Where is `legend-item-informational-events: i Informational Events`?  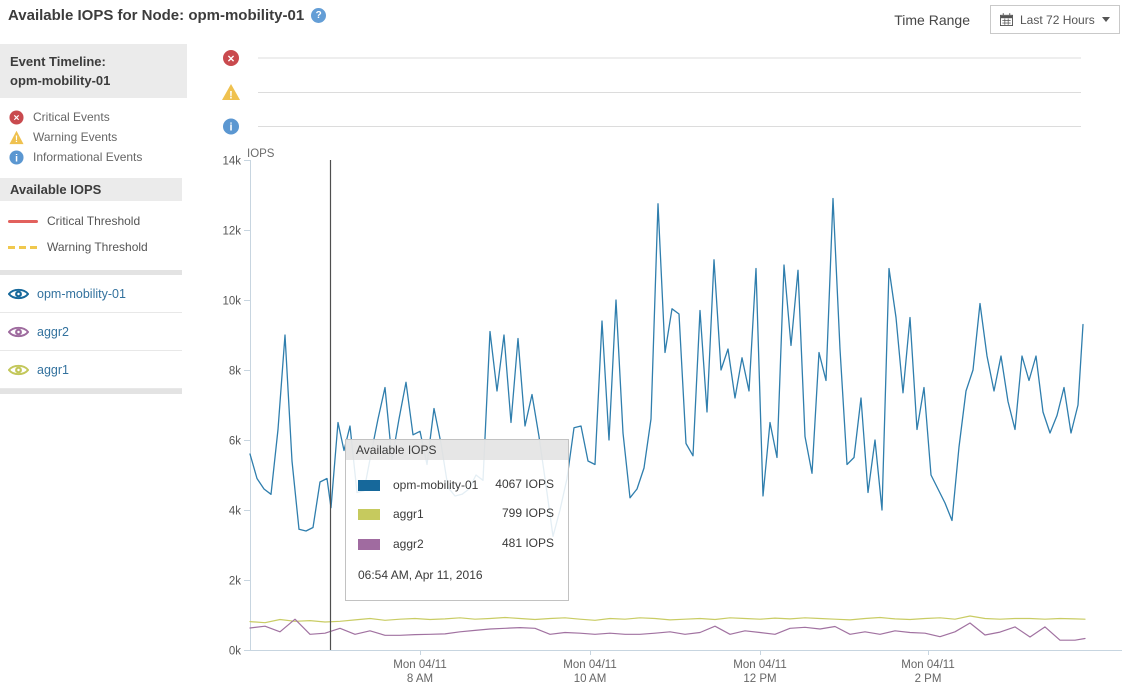
legend-item-informational-events: i Informational Events is located at coordinates (93, 157).